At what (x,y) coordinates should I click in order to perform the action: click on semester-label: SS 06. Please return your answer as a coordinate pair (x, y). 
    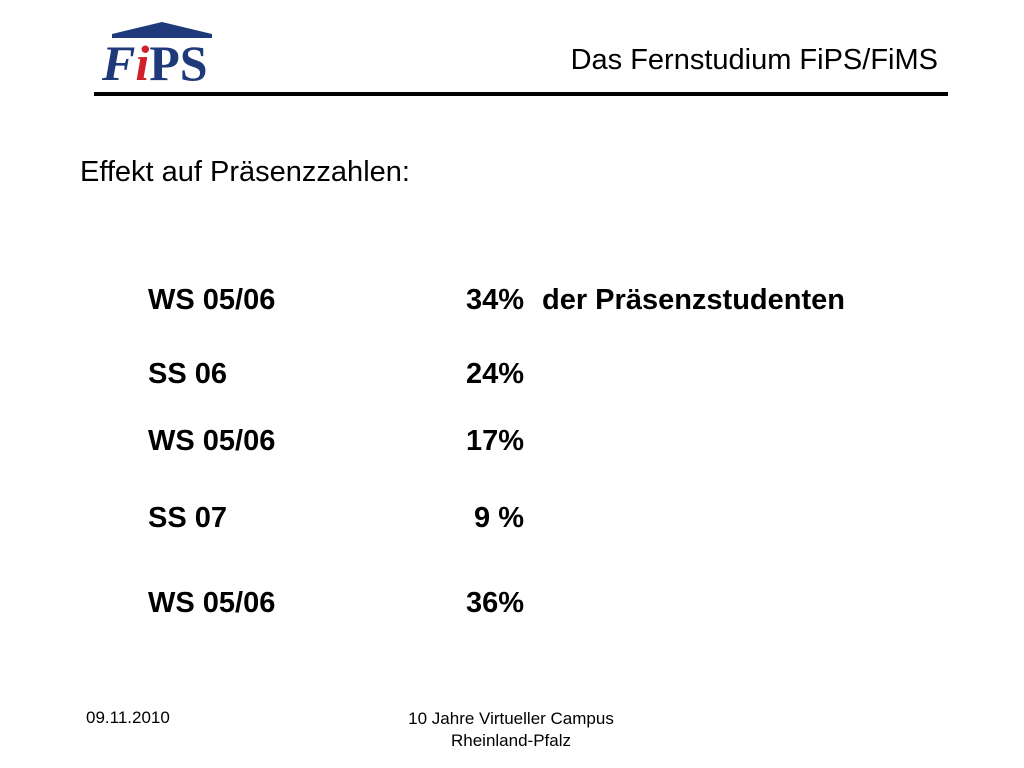
    Looking at the image, I should click on (187, 374).